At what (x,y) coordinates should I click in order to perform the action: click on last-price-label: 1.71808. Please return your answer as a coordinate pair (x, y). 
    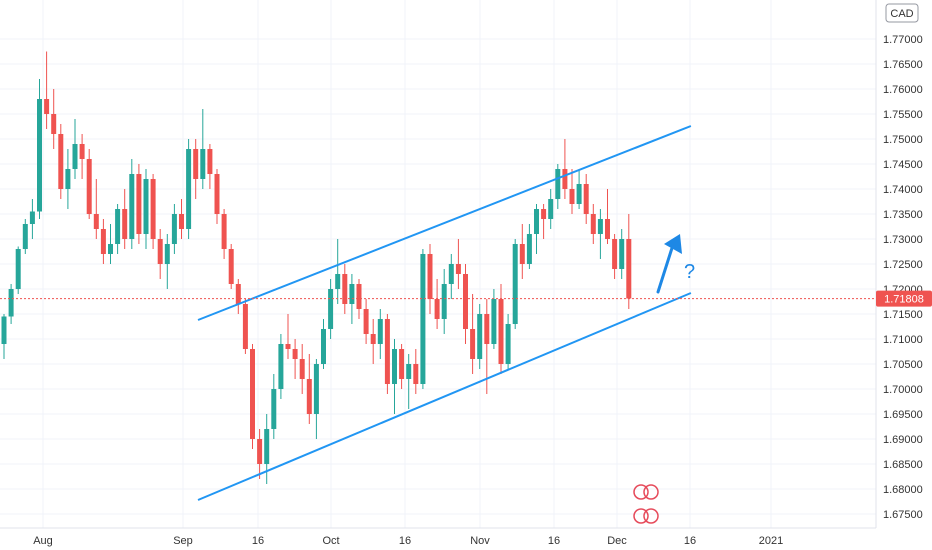
    Looking at the image, I should click on (904, 300).